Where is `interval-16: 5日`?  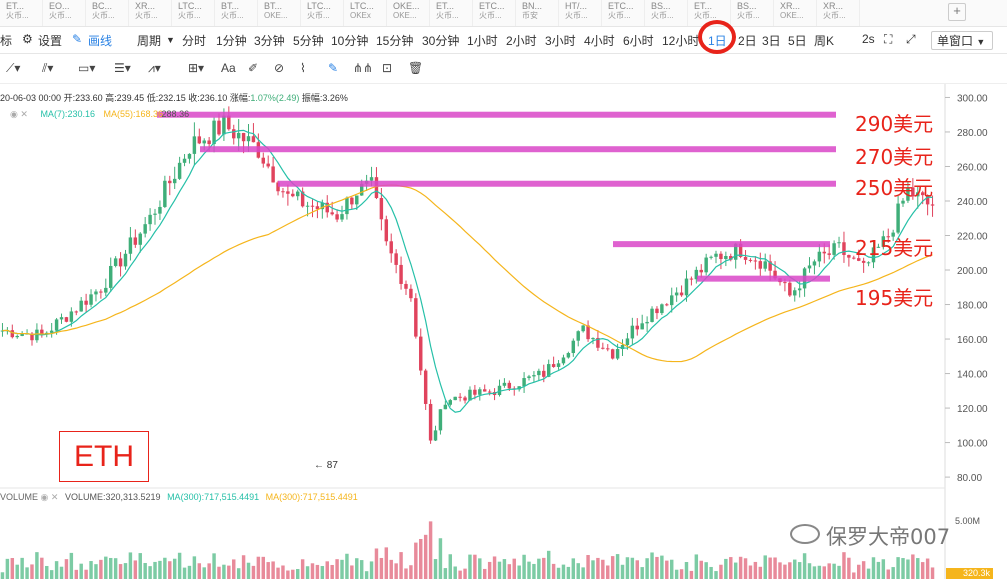
interval-16: 5日 is located at coordinates (797, 41).